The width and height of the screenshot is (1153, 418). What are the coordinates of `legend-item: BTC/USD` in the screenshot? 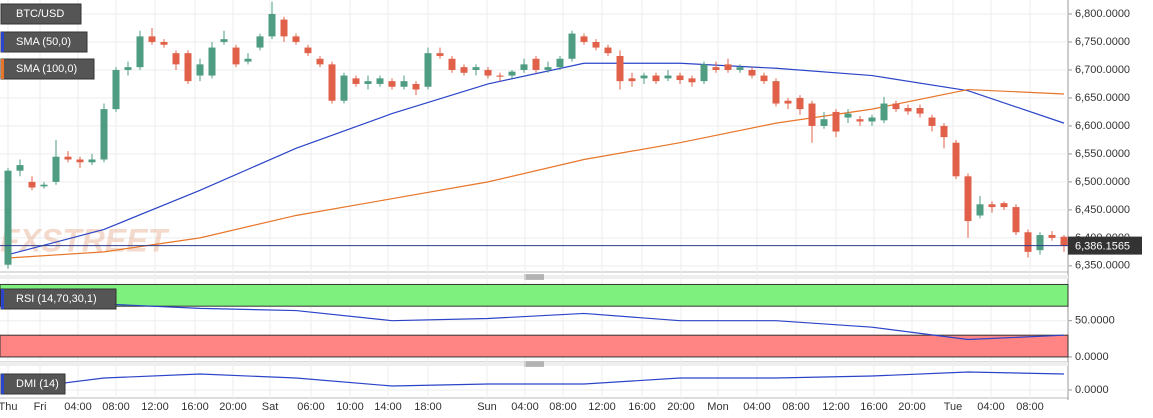 It's located at (41, 14).